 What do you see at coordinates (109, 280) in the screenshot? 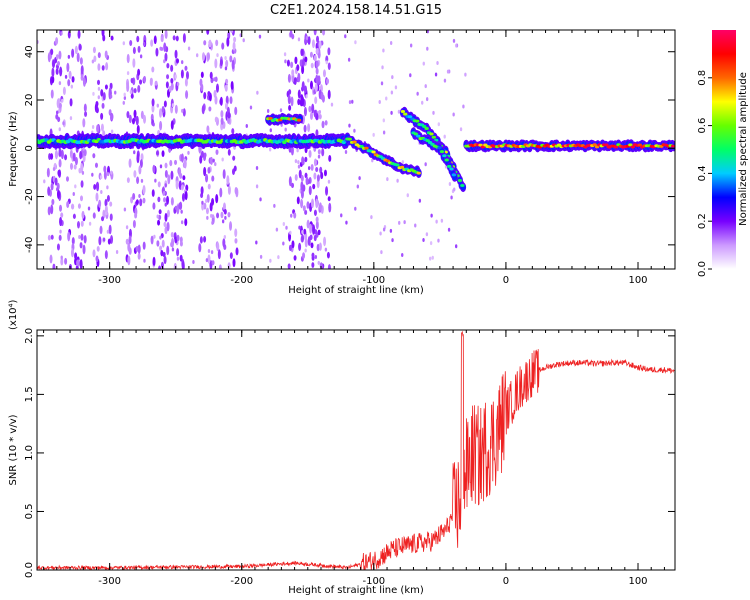
I see `x-tick-label: -300` at bounding box center [109, 280].